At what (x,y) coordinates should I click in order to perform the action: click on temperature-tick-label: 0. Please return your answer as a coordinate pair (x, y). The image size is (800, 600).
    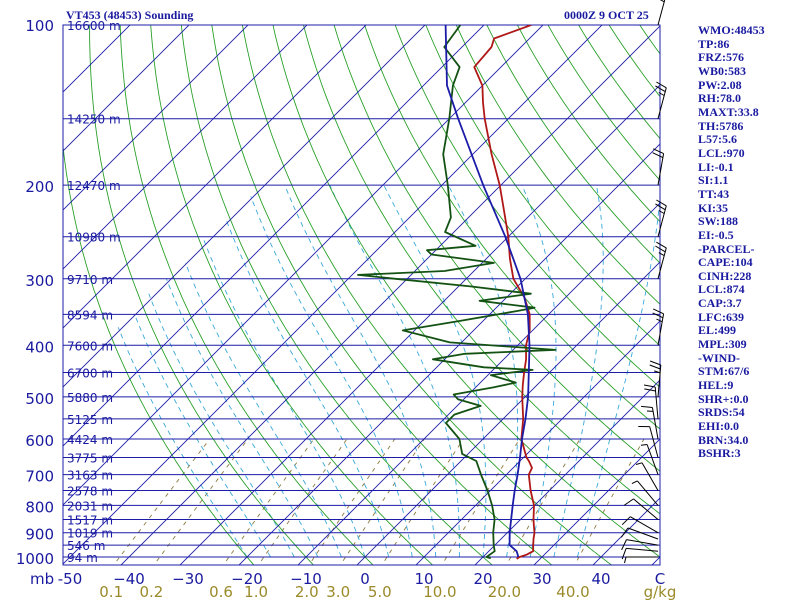
    Looking at the image, I should click on (365, 579).